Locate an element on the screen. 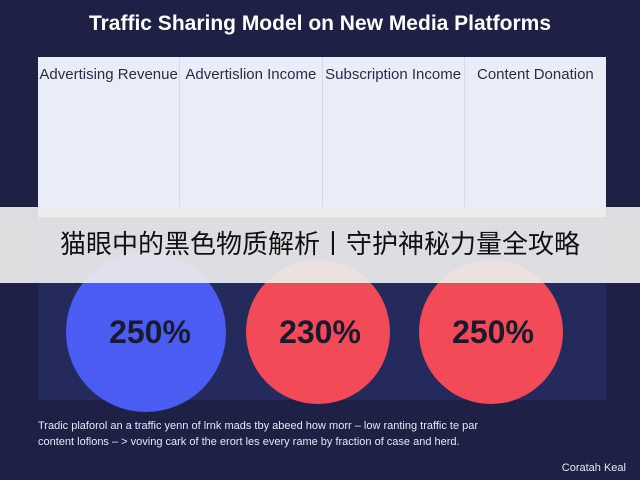  column-header: Content Donation is located at coordinates (535, 74).